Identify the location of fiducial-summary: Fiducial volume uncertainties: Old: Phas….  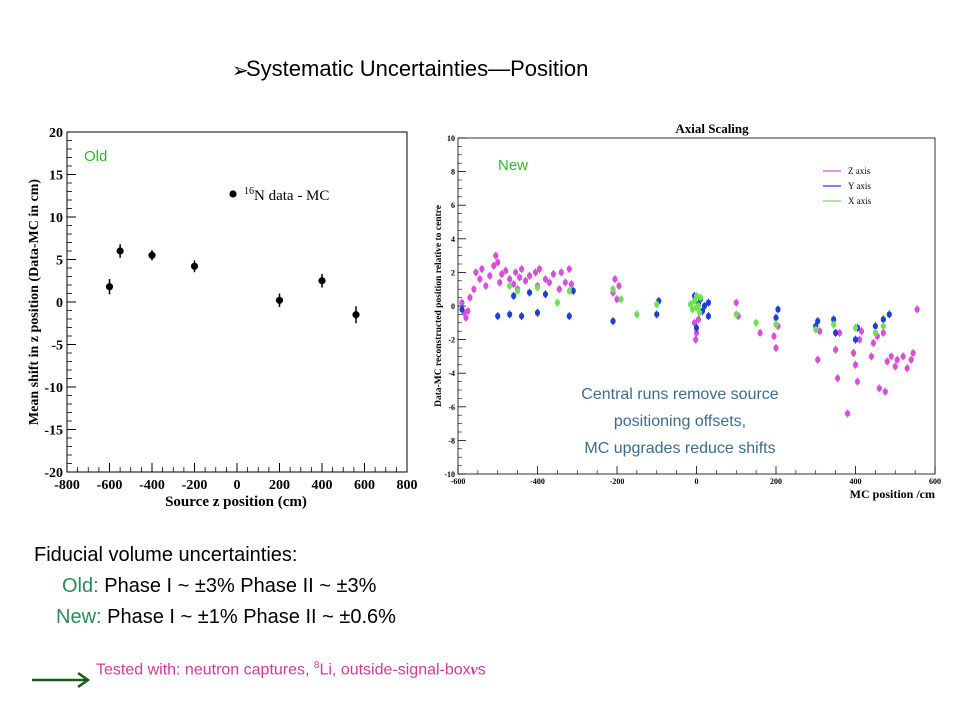
(215, 586).